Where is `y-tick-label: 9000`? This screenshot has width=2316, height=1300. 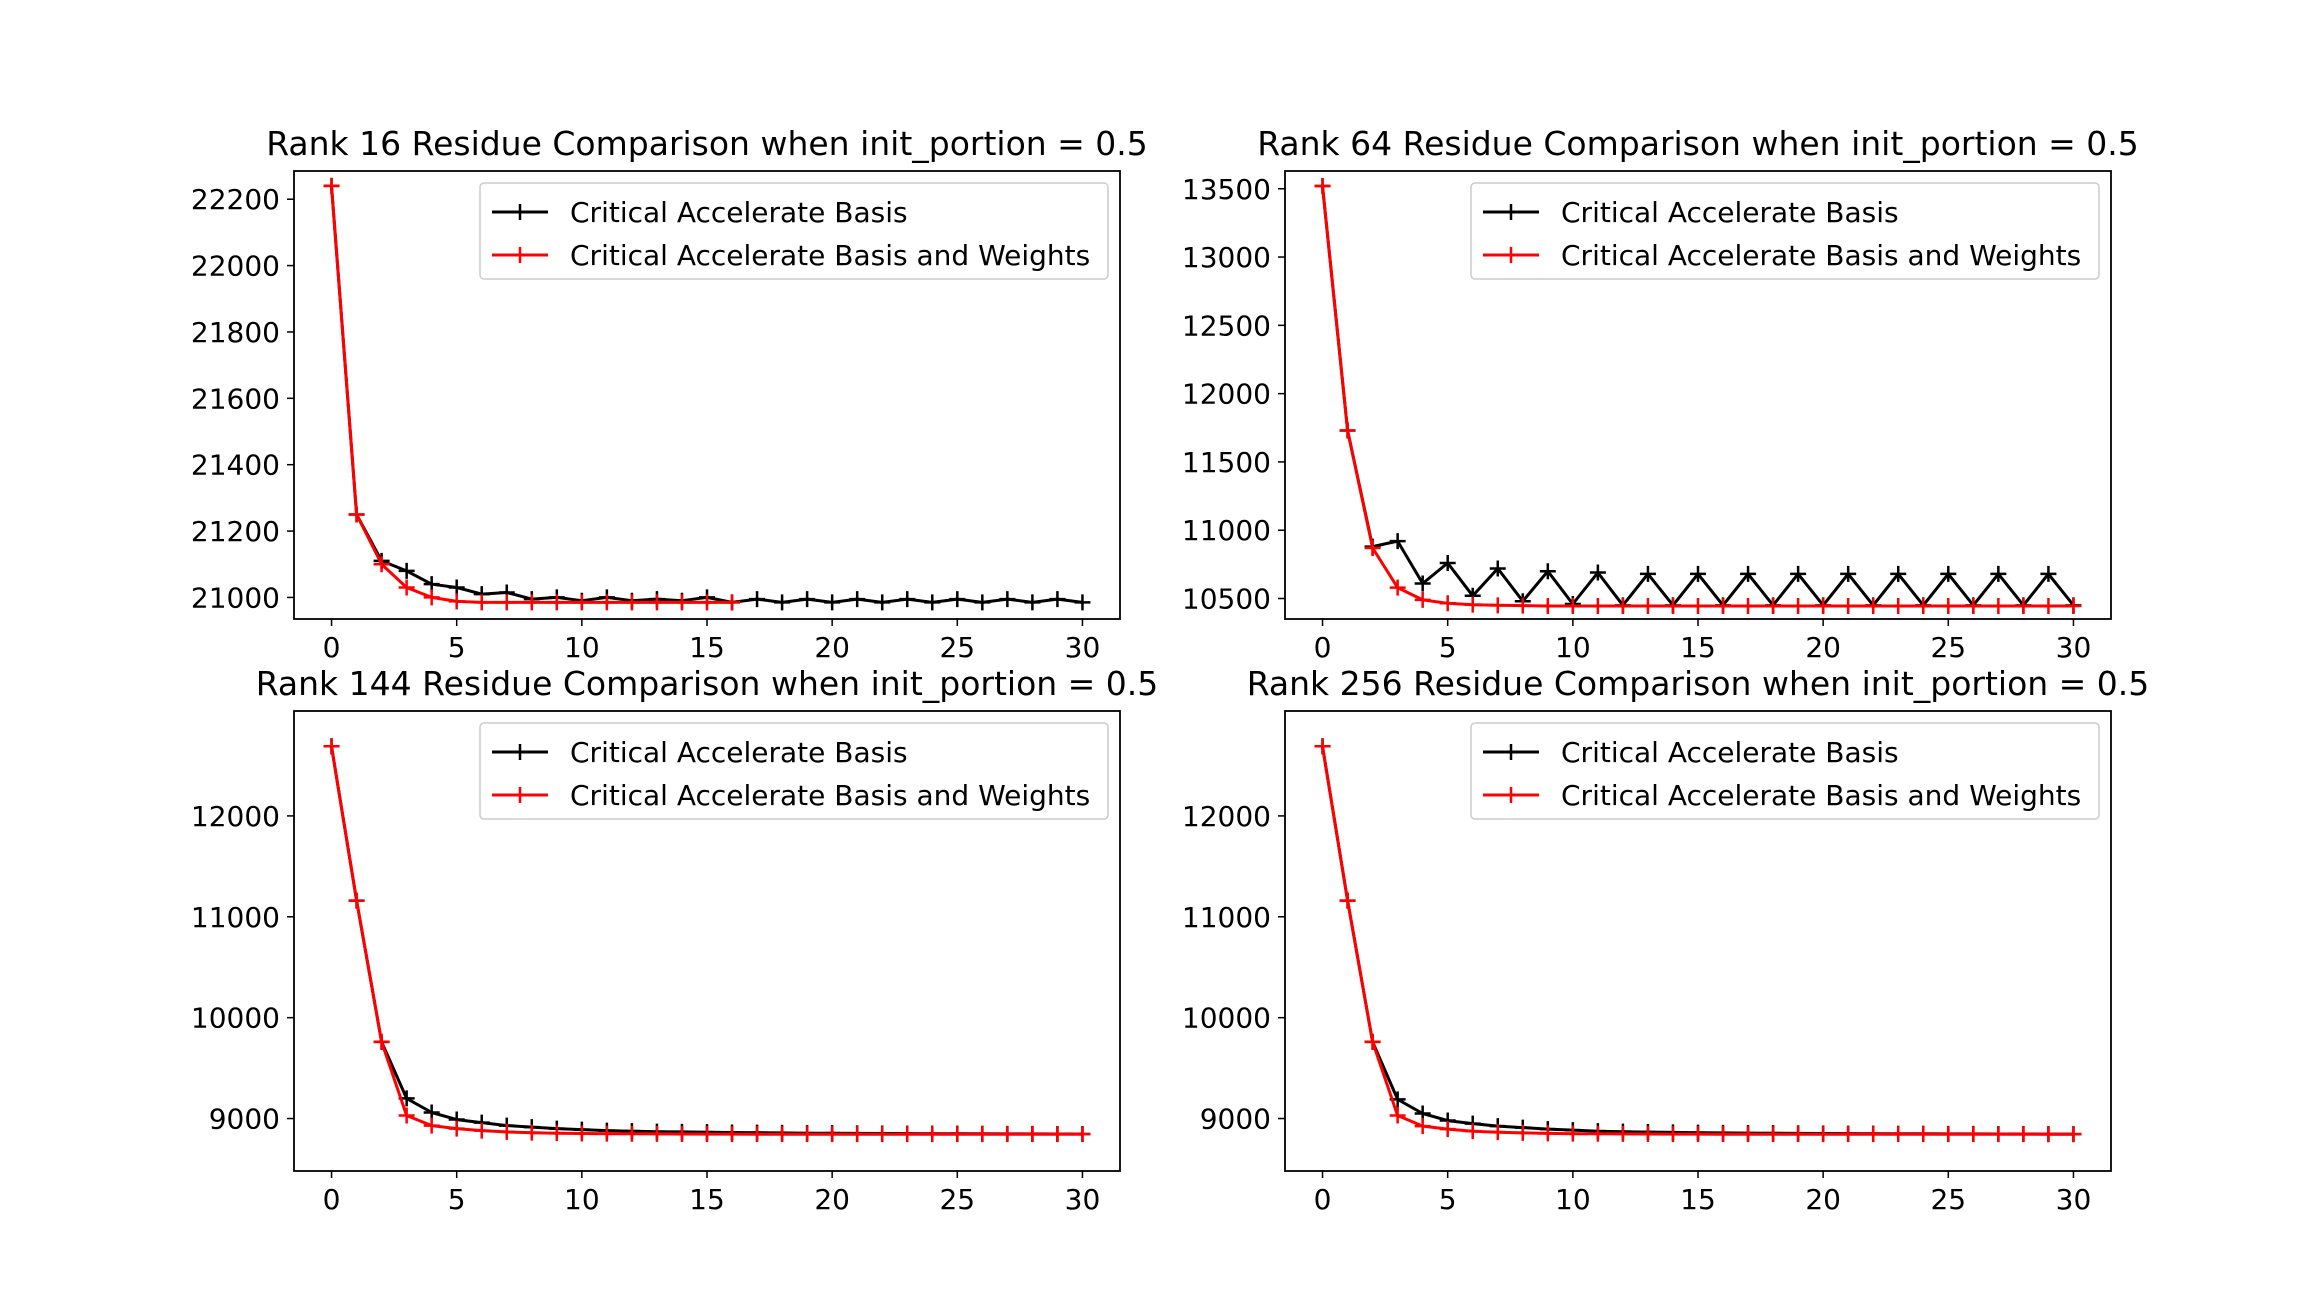
y-tick-label: 9000 is located at coordinates (1235, 1119).